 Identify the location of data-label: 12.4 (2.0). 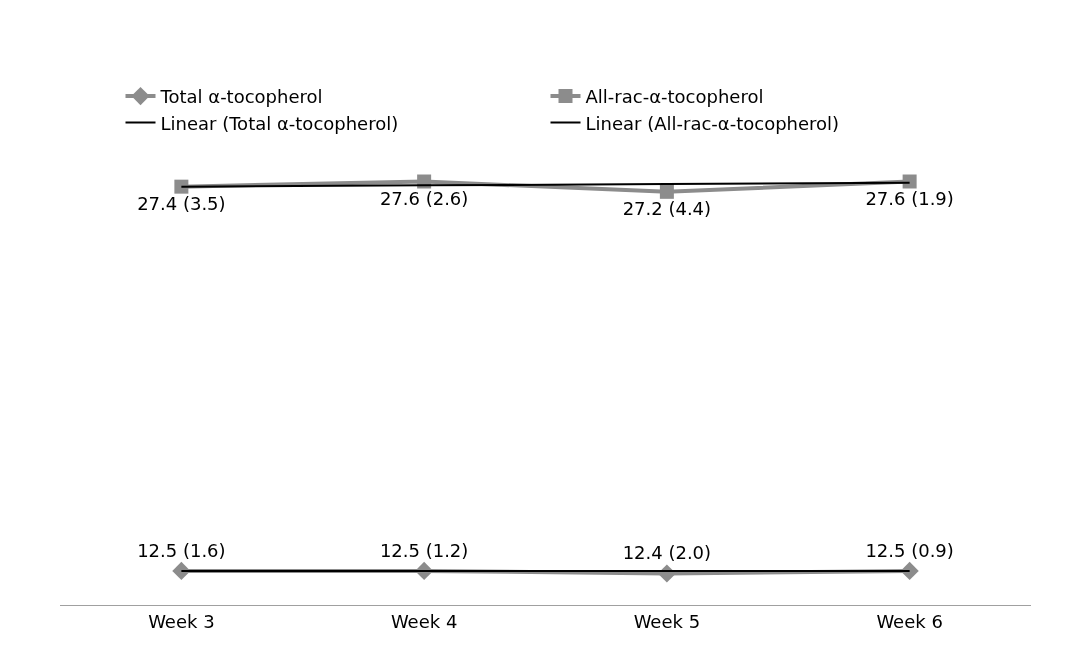
(667, 553).